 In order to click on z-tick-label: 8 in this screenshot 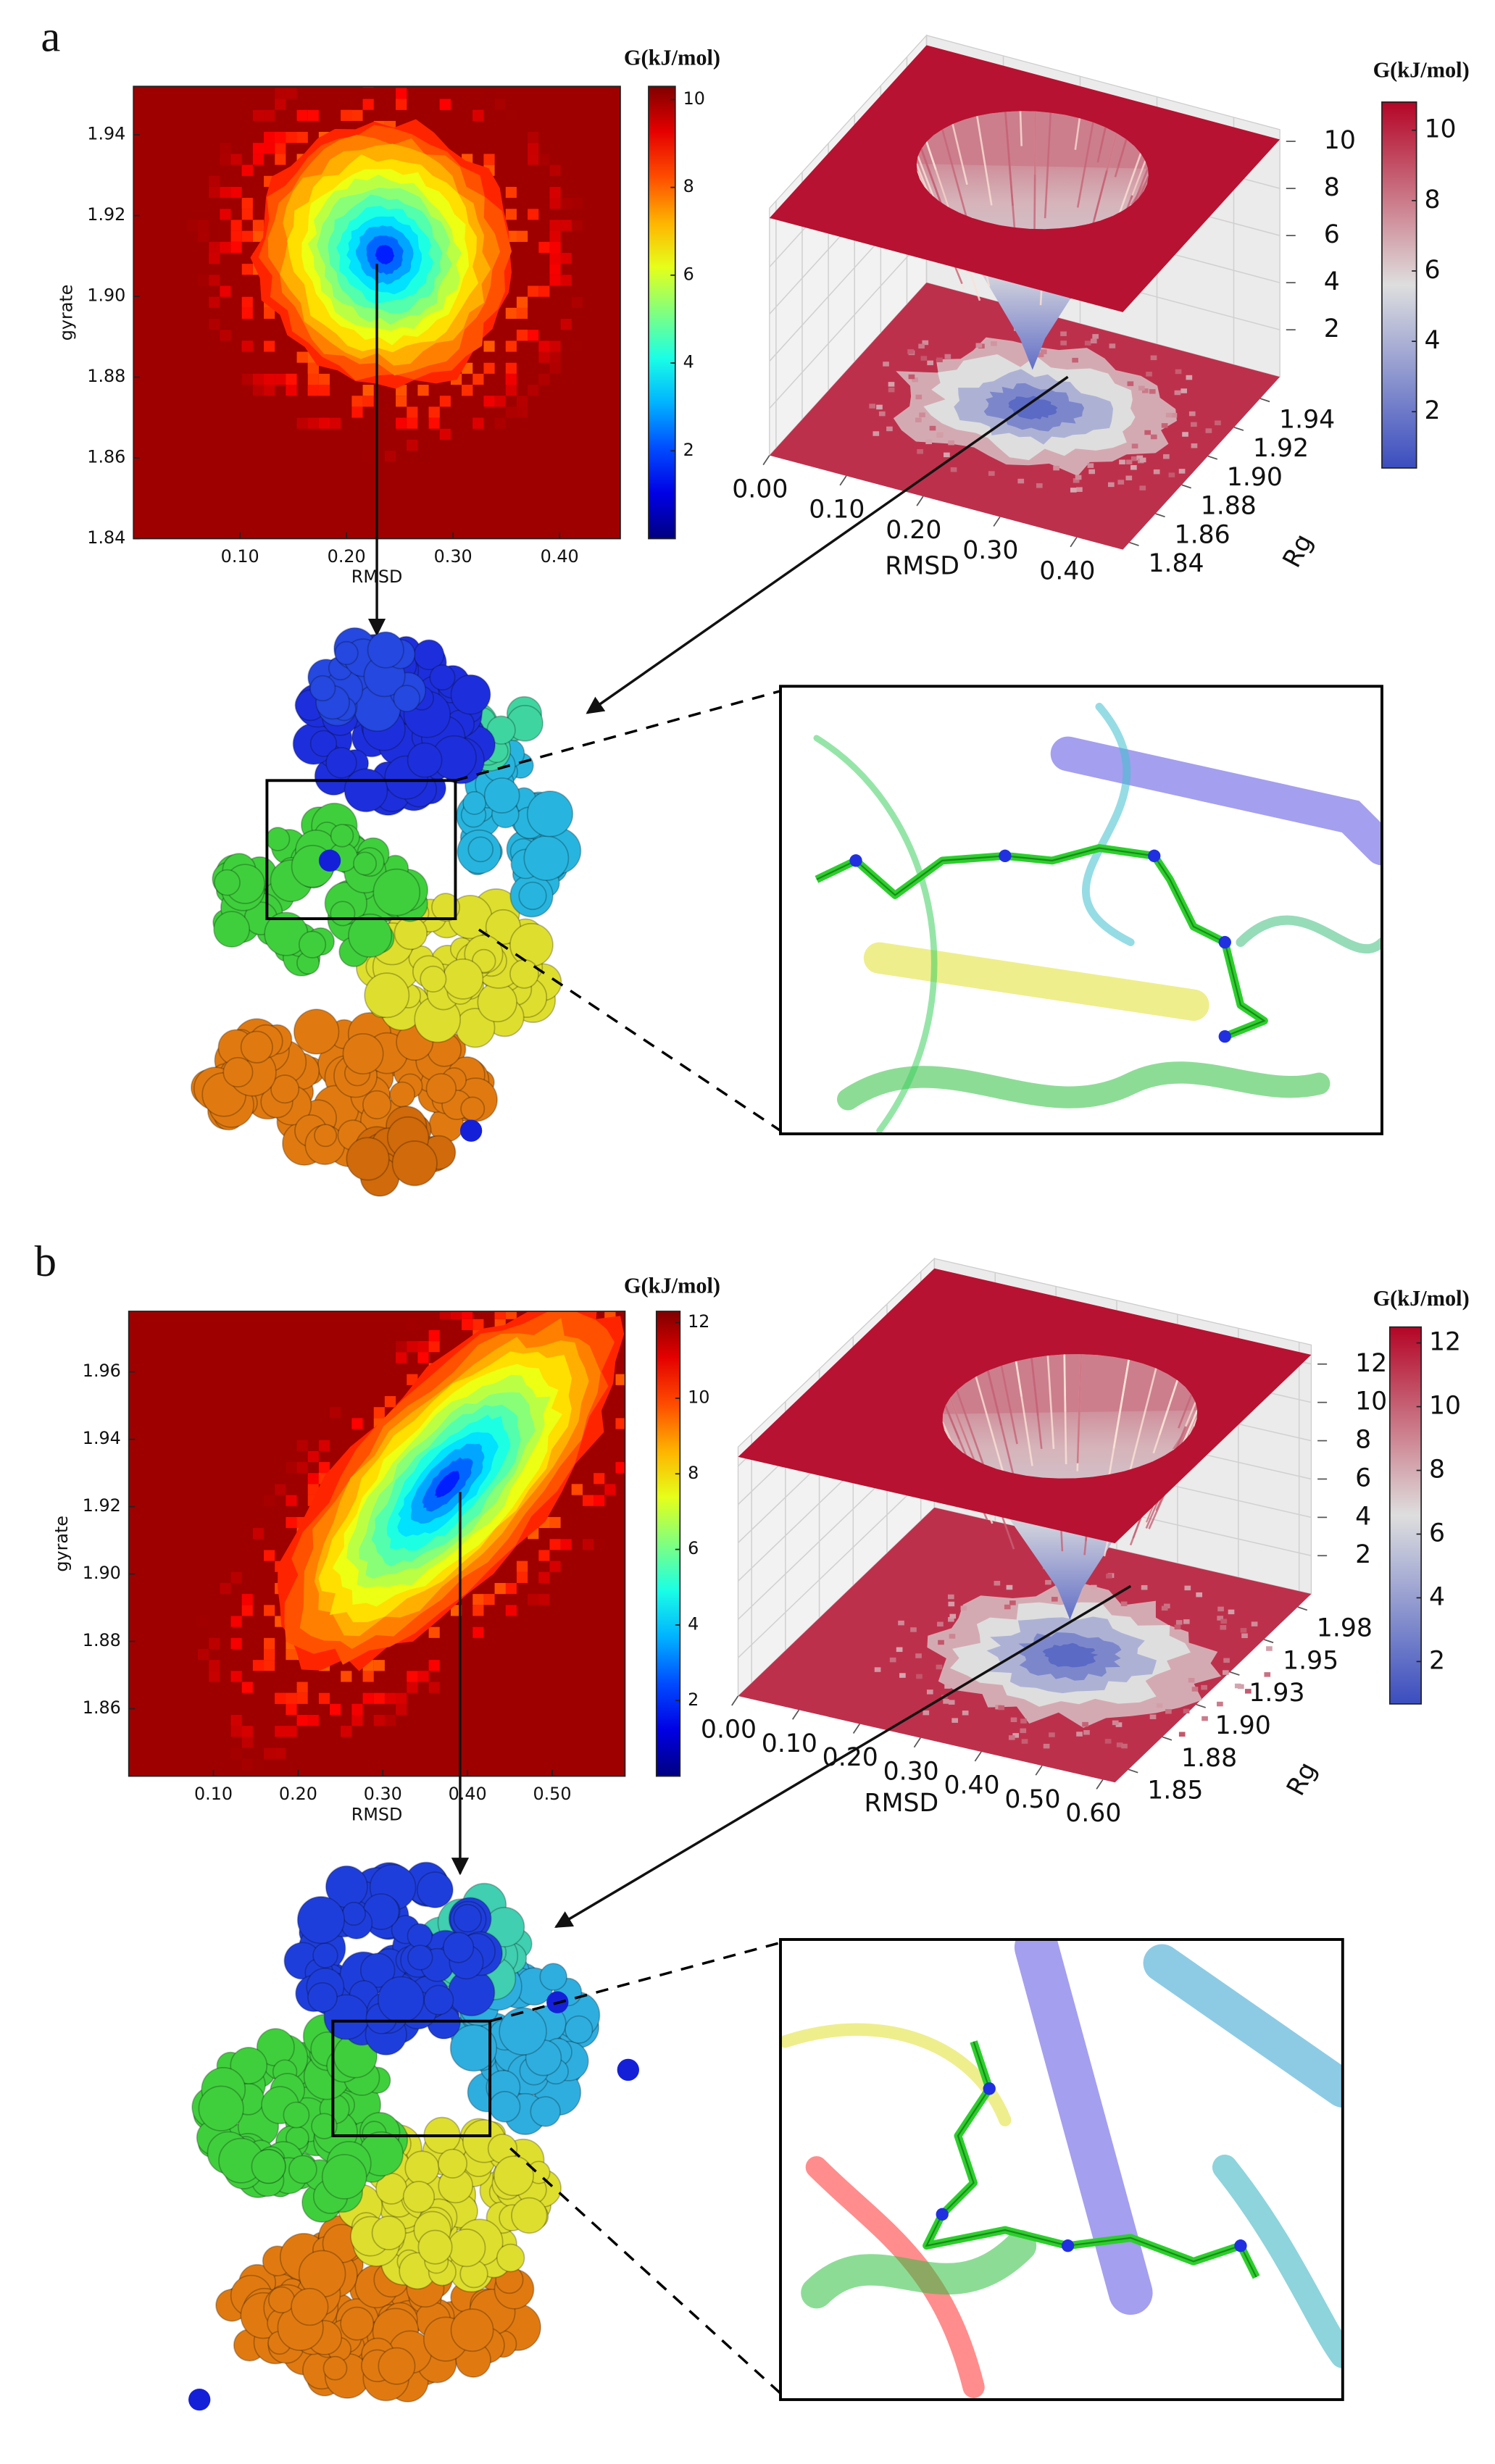, I will do `click(1363, 1440)`.